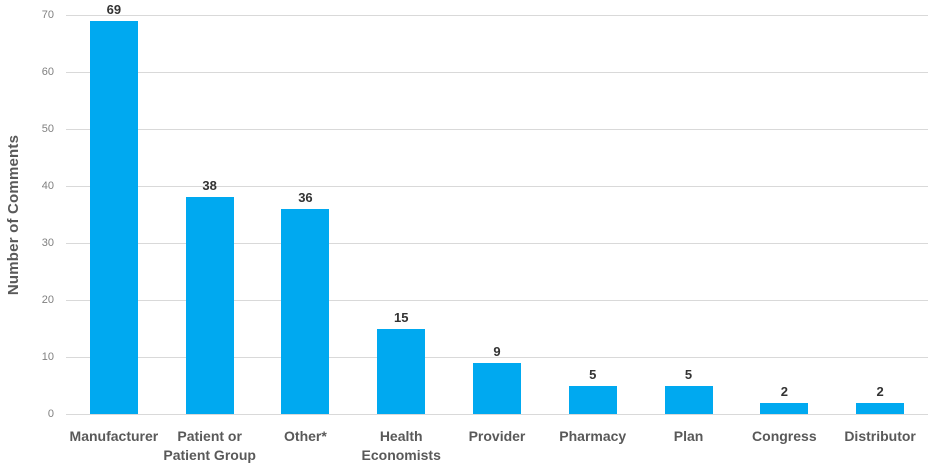 The height and width of the screenshot is (475, 942). Describe the element at coordinates (593, 436) in the screenshot. I see `x-axis-category-label: Pharmacy` at that location.